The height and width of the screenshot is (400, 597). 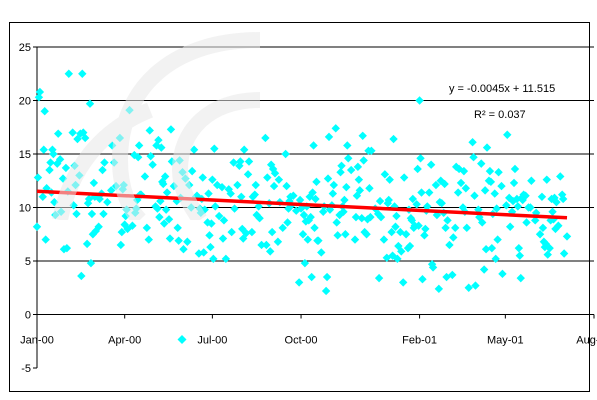 What do you see at coordinates (124, 341) in the screenshot?
I see `x-tick-label: Apr-00` at bounding box center [124, 341].